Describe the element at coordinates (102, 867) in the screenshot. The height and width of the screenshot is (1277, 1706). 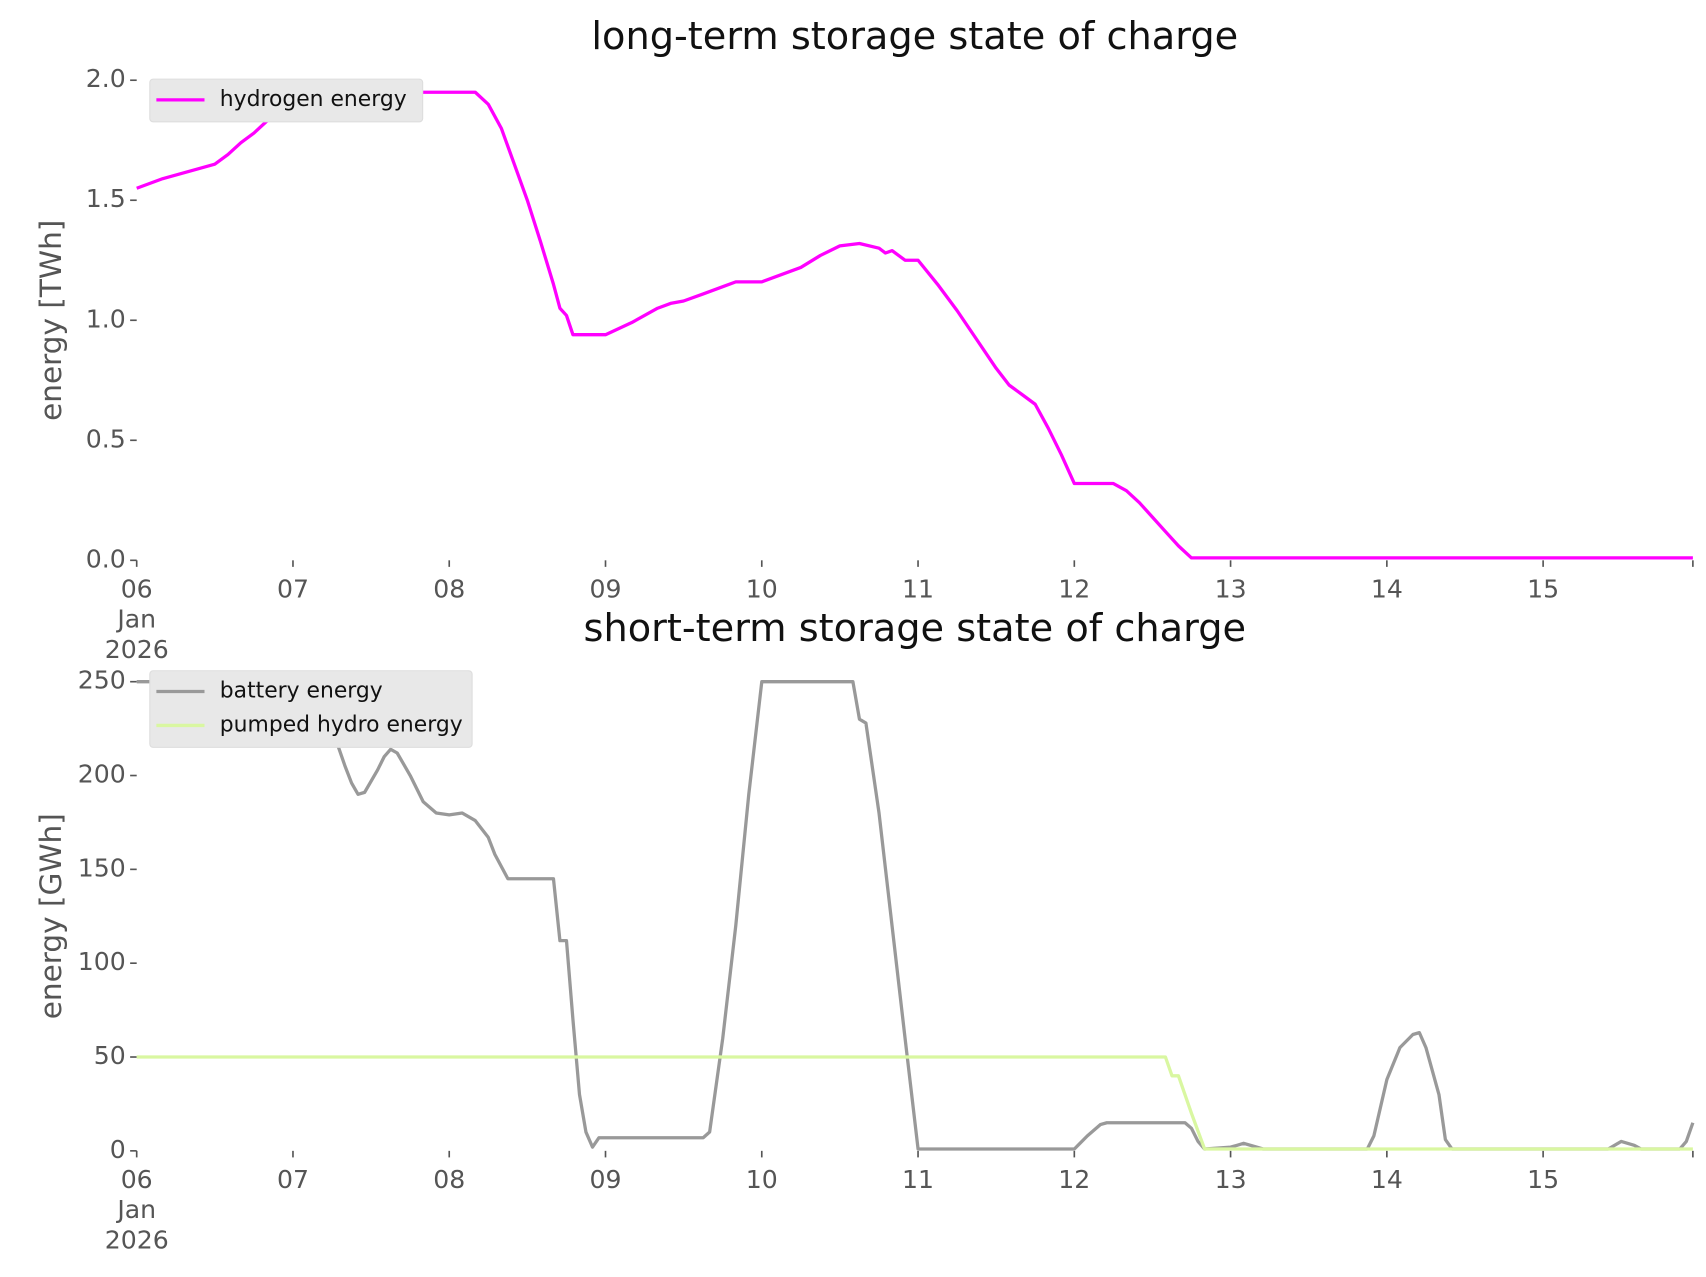
I see `y-tick-label: 150` at that location.